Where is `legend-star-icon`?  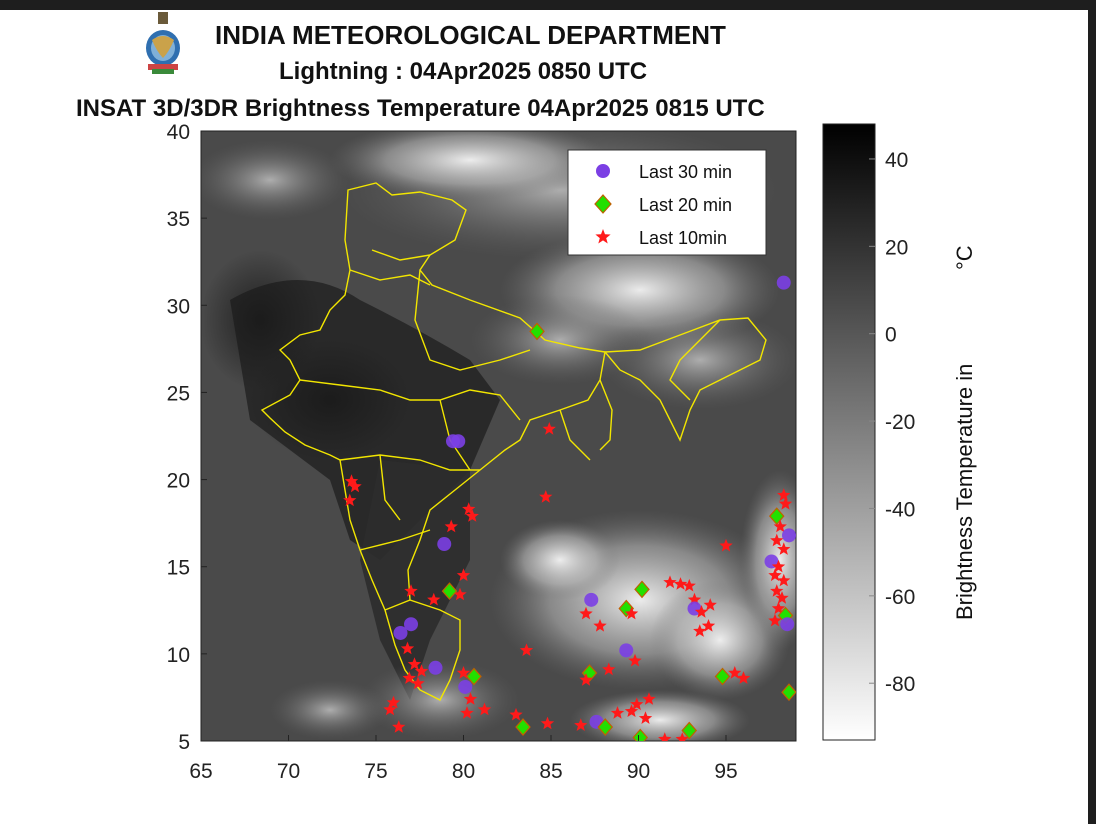
legend-star-icon is located at coordinates (603, 236).